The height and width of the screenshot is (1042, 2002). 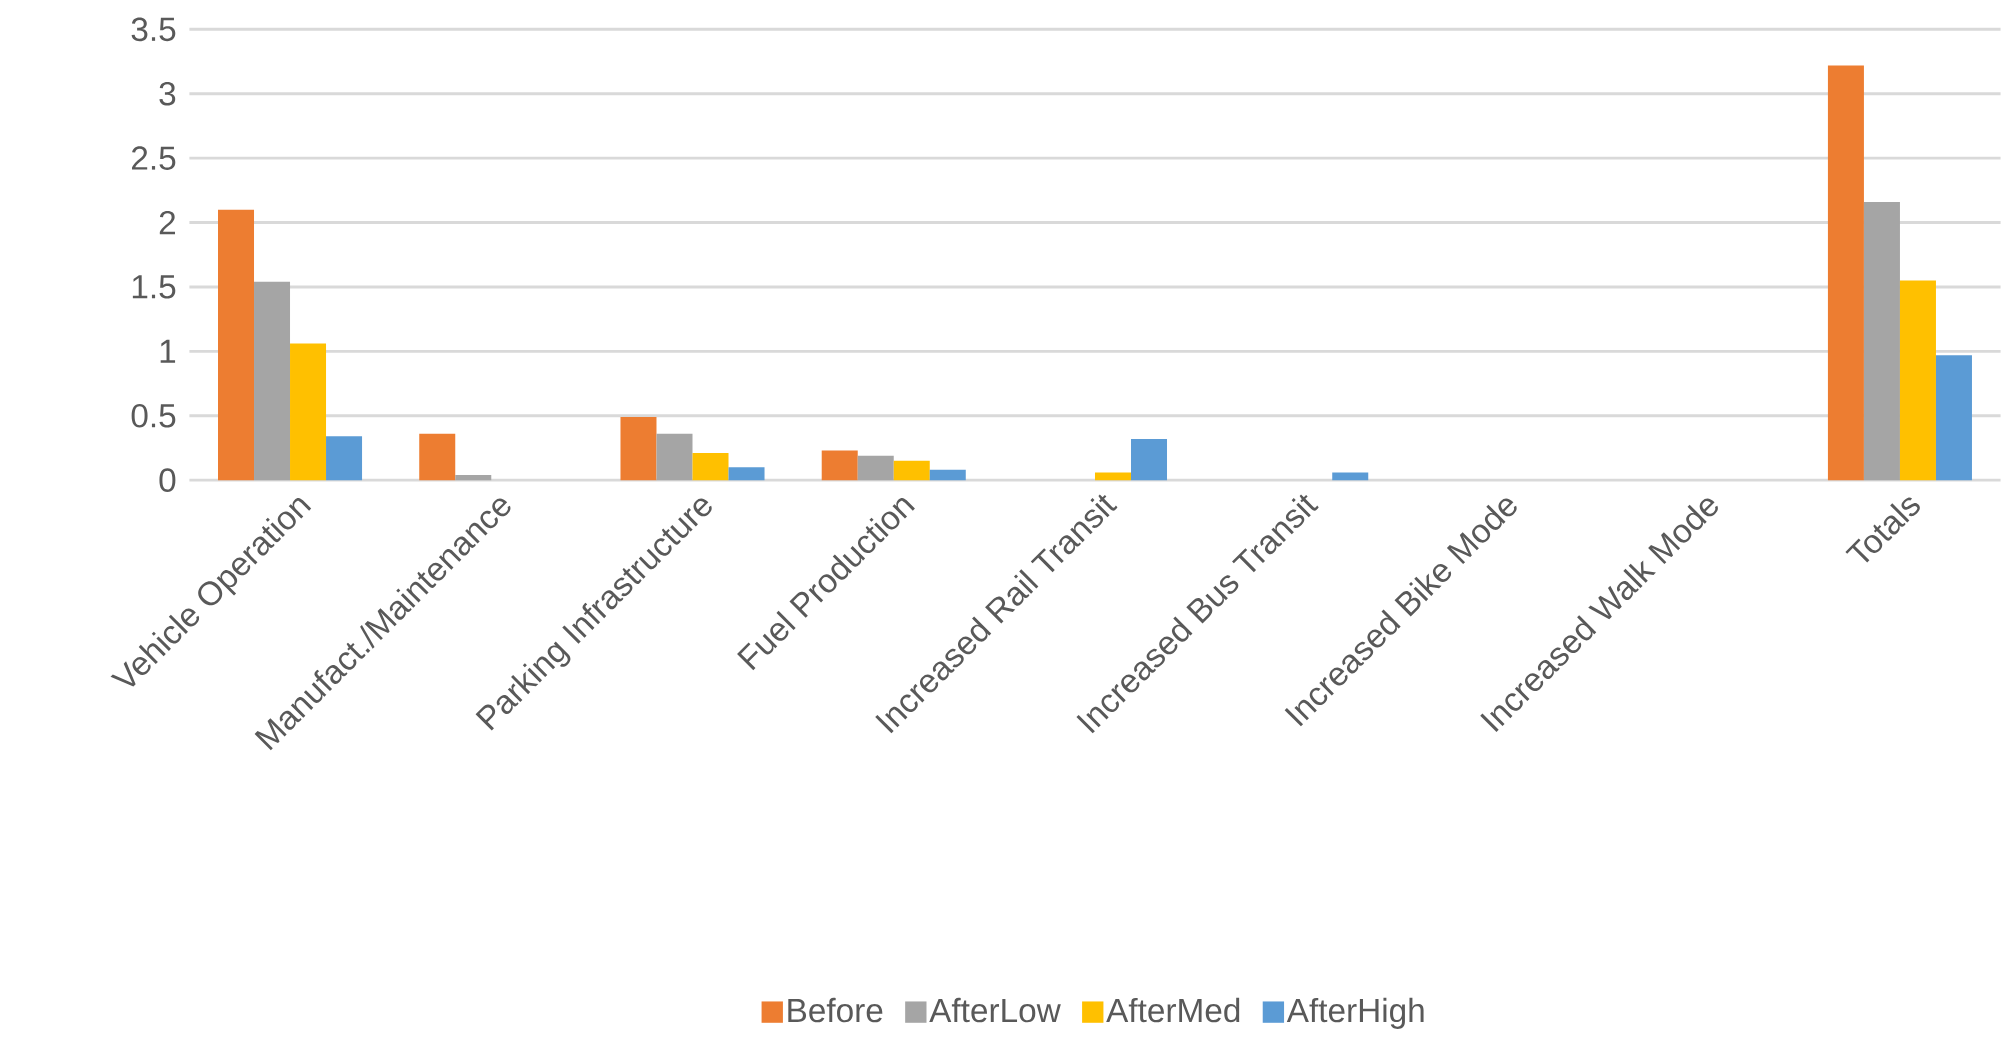 I want to click on legend-label: AfterMed, so click(x=1173, y=1010).